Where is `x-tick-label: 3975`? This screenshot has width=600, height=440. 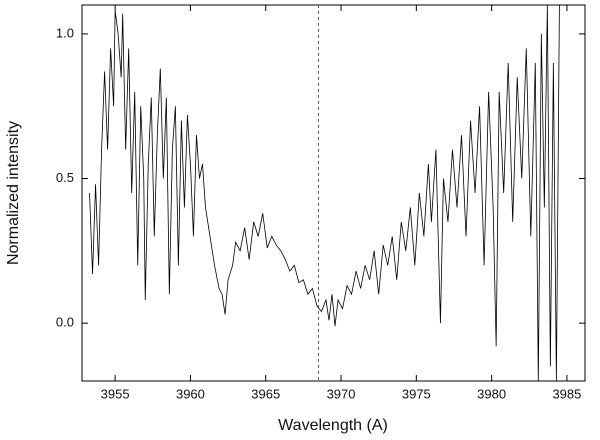
x-tick-label: 3975 is located at coordinates (416, 393).